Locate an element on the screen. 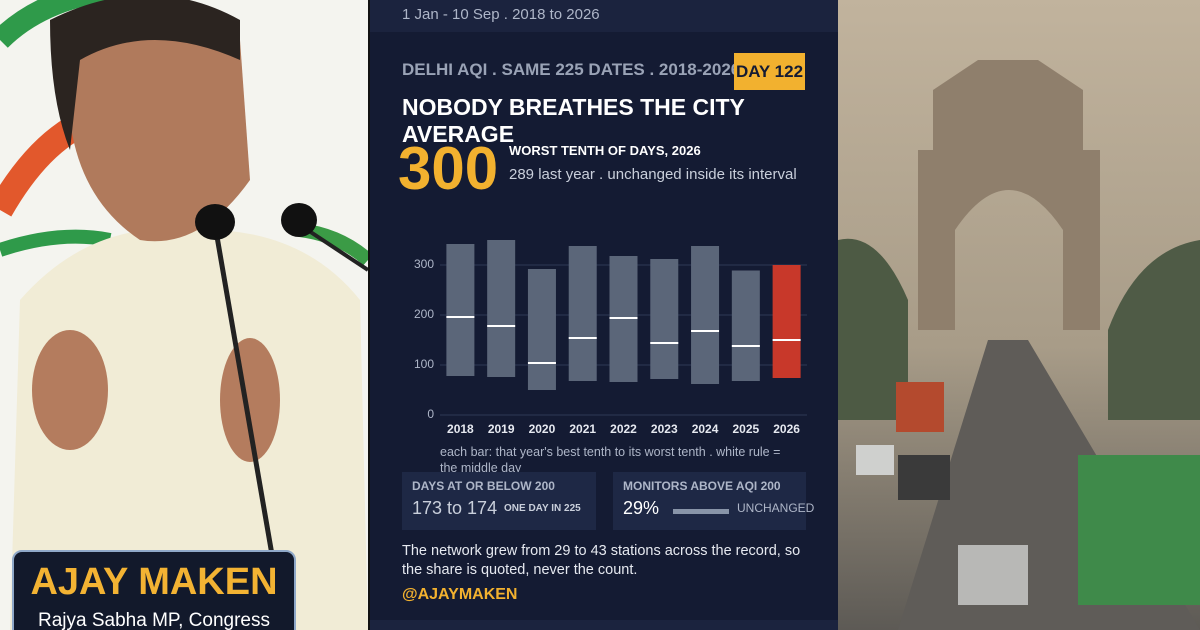 The height and width of the screenshot is (630, 1200). nameplate is located at coordinates (154, 590).